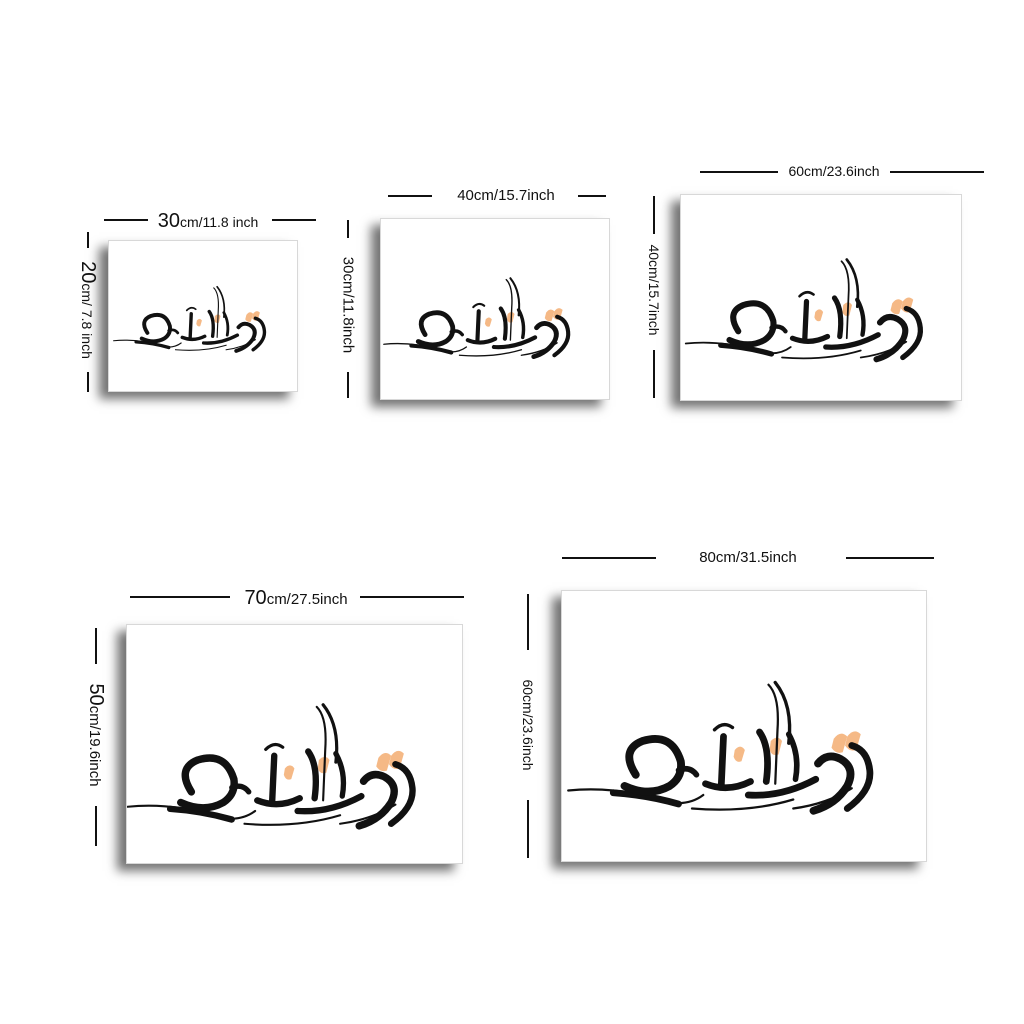 The image size is (1024, 1024). What do you see at coordinates (208, 221) in the screenshot?
I see `width-label: 30cm/11.8 inch` at bounding box center [208, 221].